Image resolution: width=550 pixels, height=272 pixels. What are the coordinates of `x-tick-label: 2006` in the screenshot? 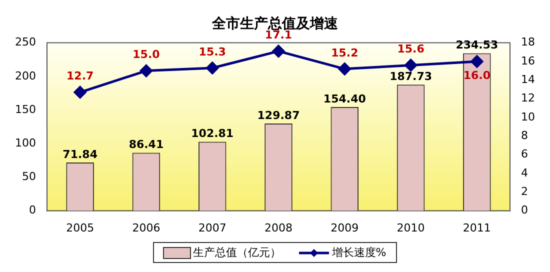 It's located at (146, 227).